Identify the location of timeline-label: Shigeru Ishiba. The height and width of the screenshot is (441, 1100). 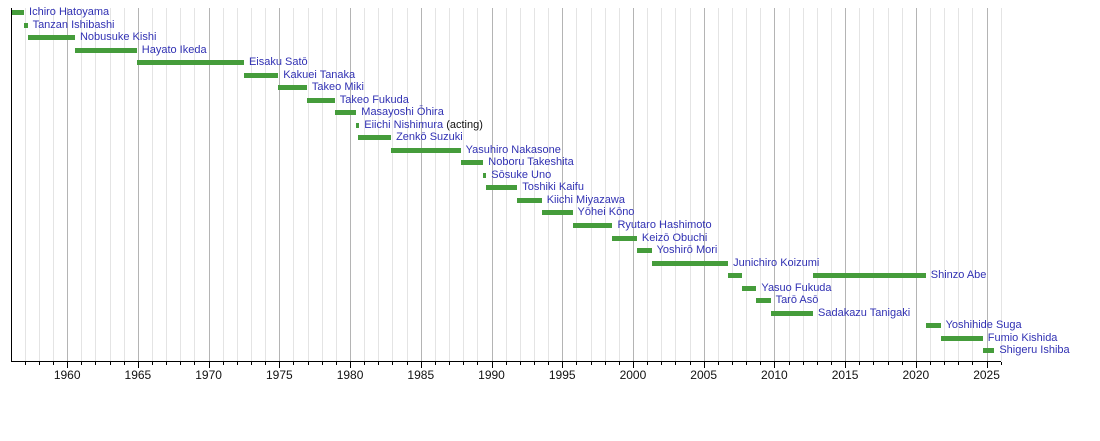
(1034, 350).